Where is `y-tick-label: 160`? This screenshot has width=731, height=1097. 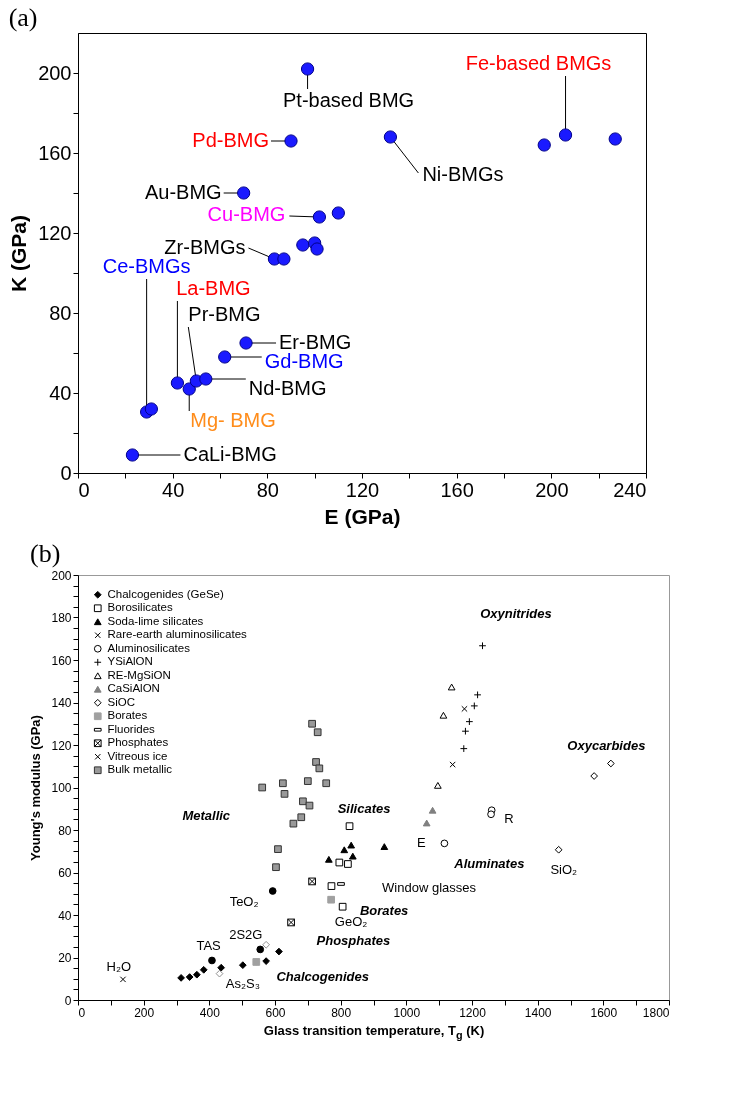 y-tick-label: 160 is located at coordinates (55, 152).